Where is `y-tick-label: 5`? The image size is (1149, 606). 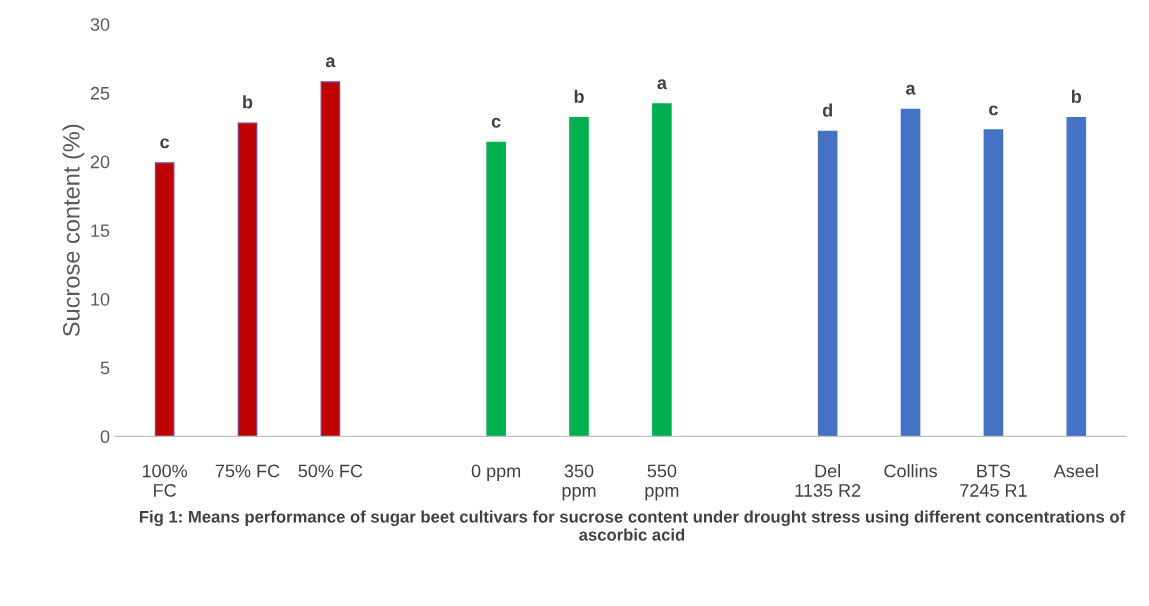 y-tick-label: 5 is located at coordinates (105, 368).